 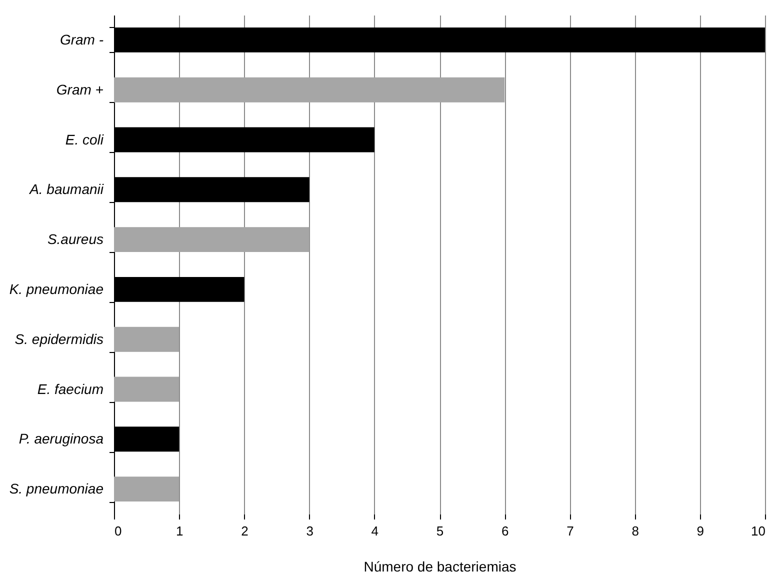 I want to click on x-tick-label: 4, so click(x=375, y=531).